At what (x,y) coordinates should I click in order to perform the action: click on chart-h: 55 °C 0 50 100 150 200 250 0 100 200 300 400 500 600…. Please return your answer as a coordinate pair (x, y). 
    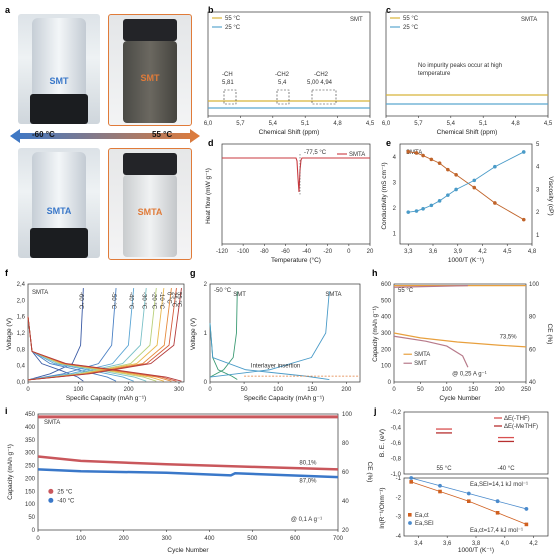
    Looking at the image, I should click on (462, 342).